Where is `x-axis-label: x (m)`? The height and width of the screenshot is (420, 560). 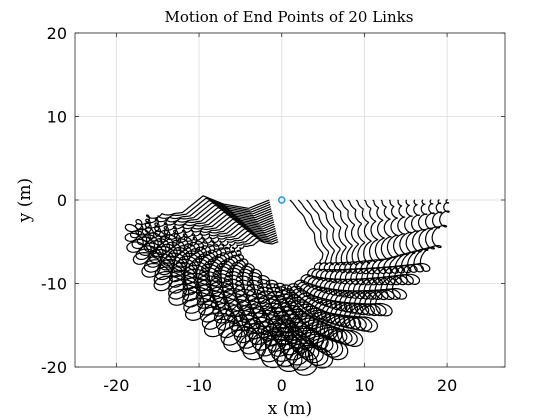 x-axis-label: x (m) is located at coordinates (290, 409).